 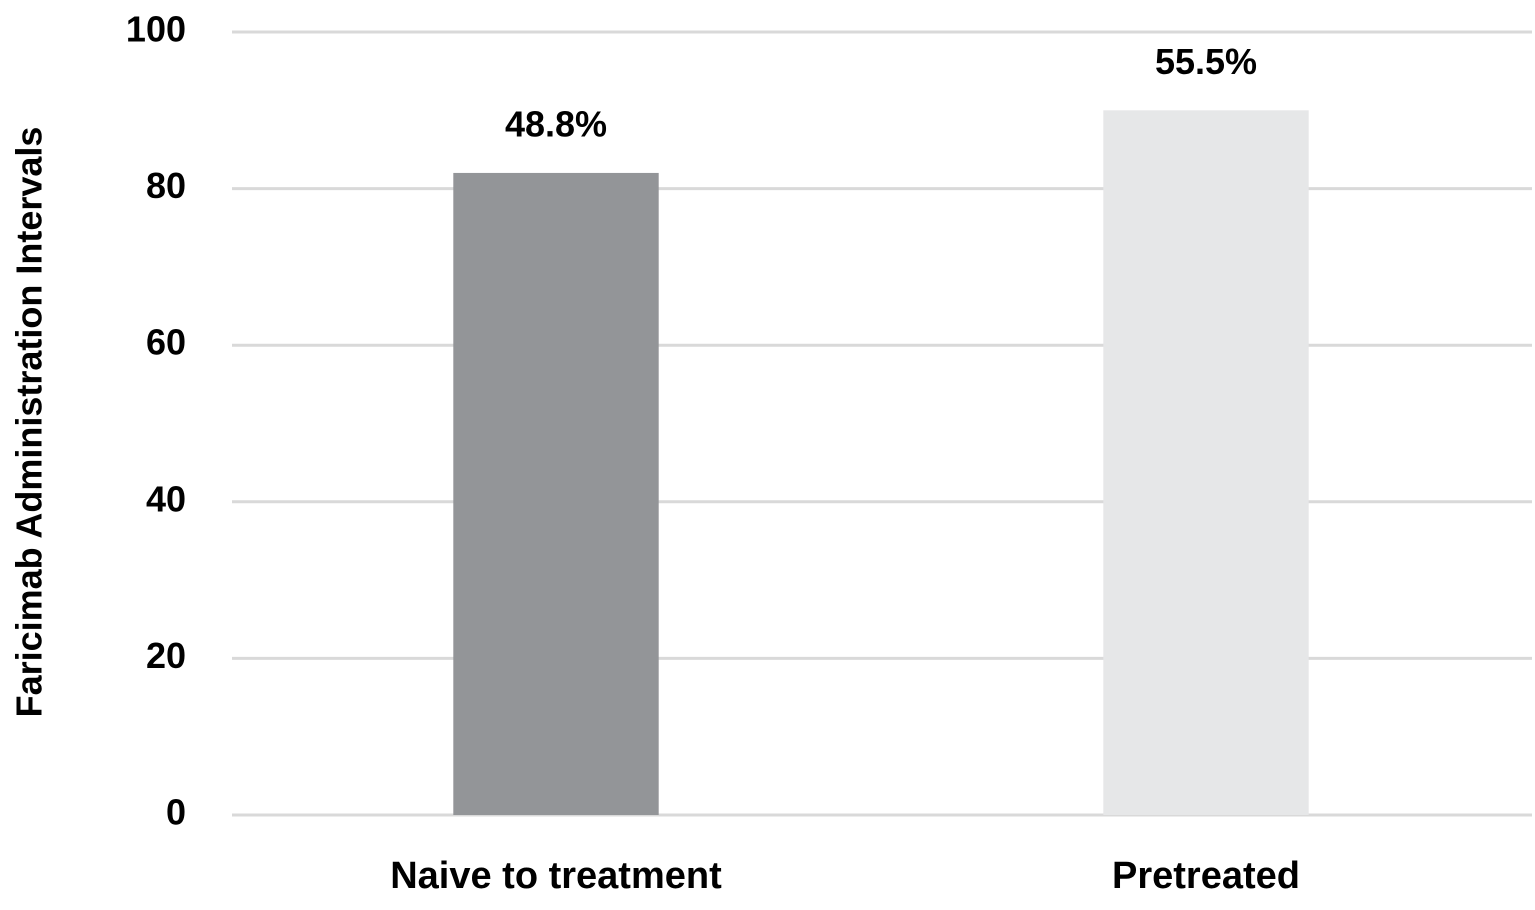 What do you see at coordinates (1206, 876) in the screenshot?
I see `x-tick-label: Pretreated` at bounding box center [1206, 876].